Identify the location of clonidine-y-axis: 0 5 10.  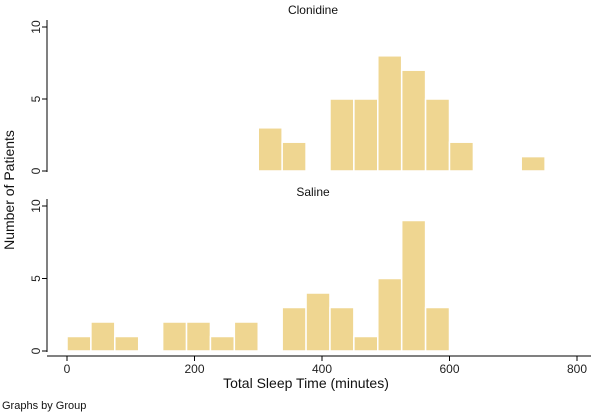
(38, 97).